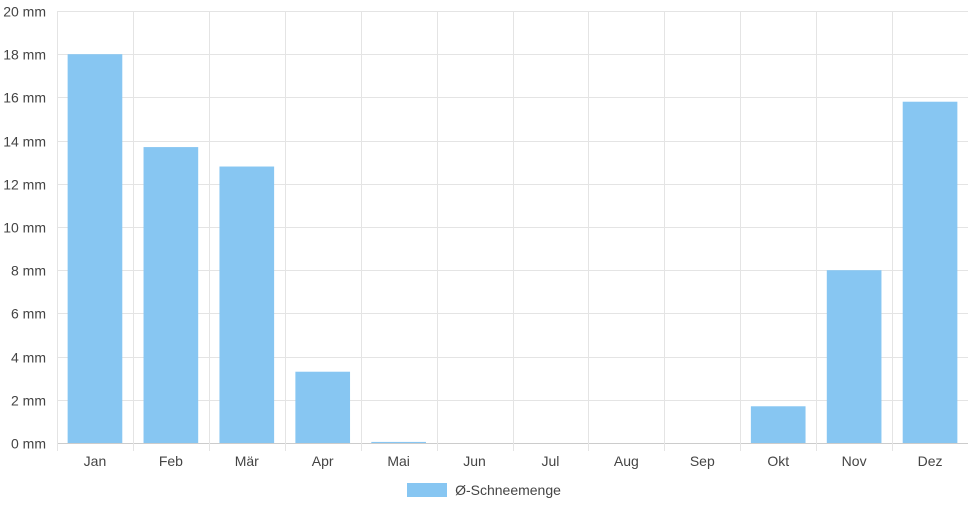  Describe the element at coordinates (24, 185) in the screenshot. I see `y-tick-label: 12 mm` at that location.